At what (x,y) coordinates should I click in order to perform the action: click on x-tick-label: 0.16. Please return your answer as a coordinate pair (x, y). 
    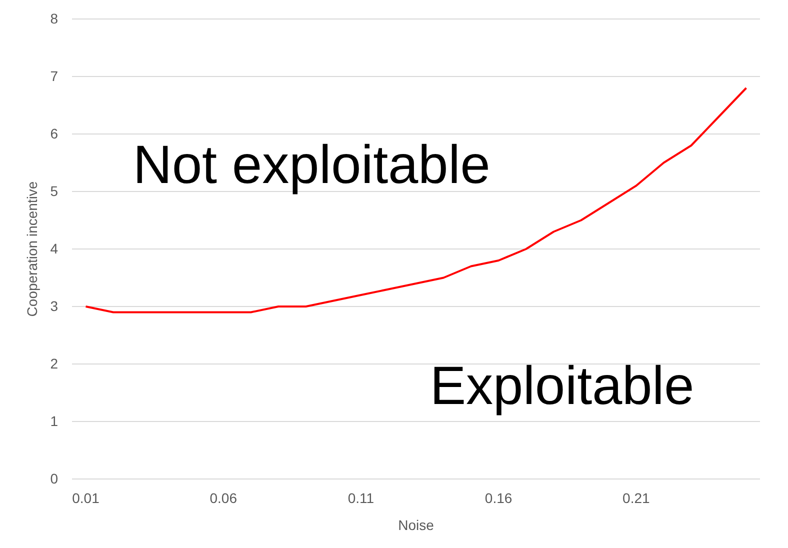
    Looking at the image, I should click on (498, 498).